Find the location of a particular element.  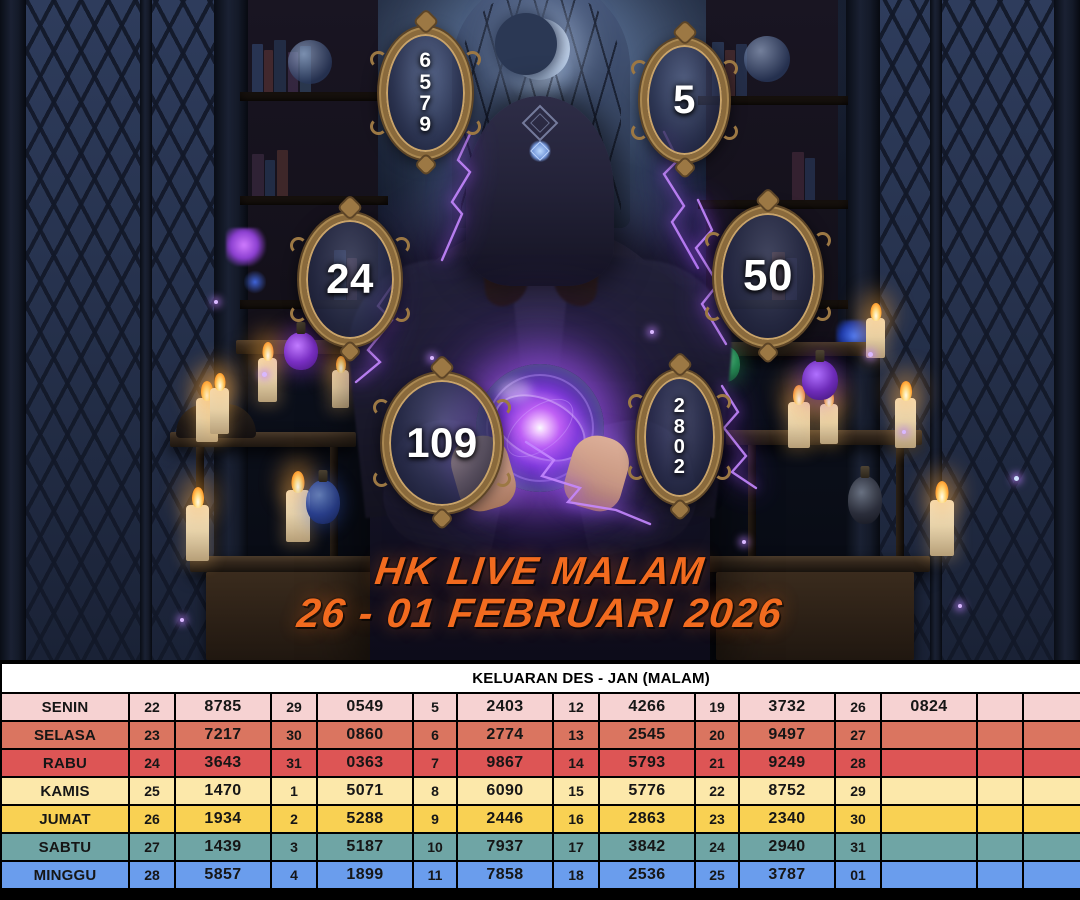

table-cell-number: 3732 is located at coordinates (787, 707).